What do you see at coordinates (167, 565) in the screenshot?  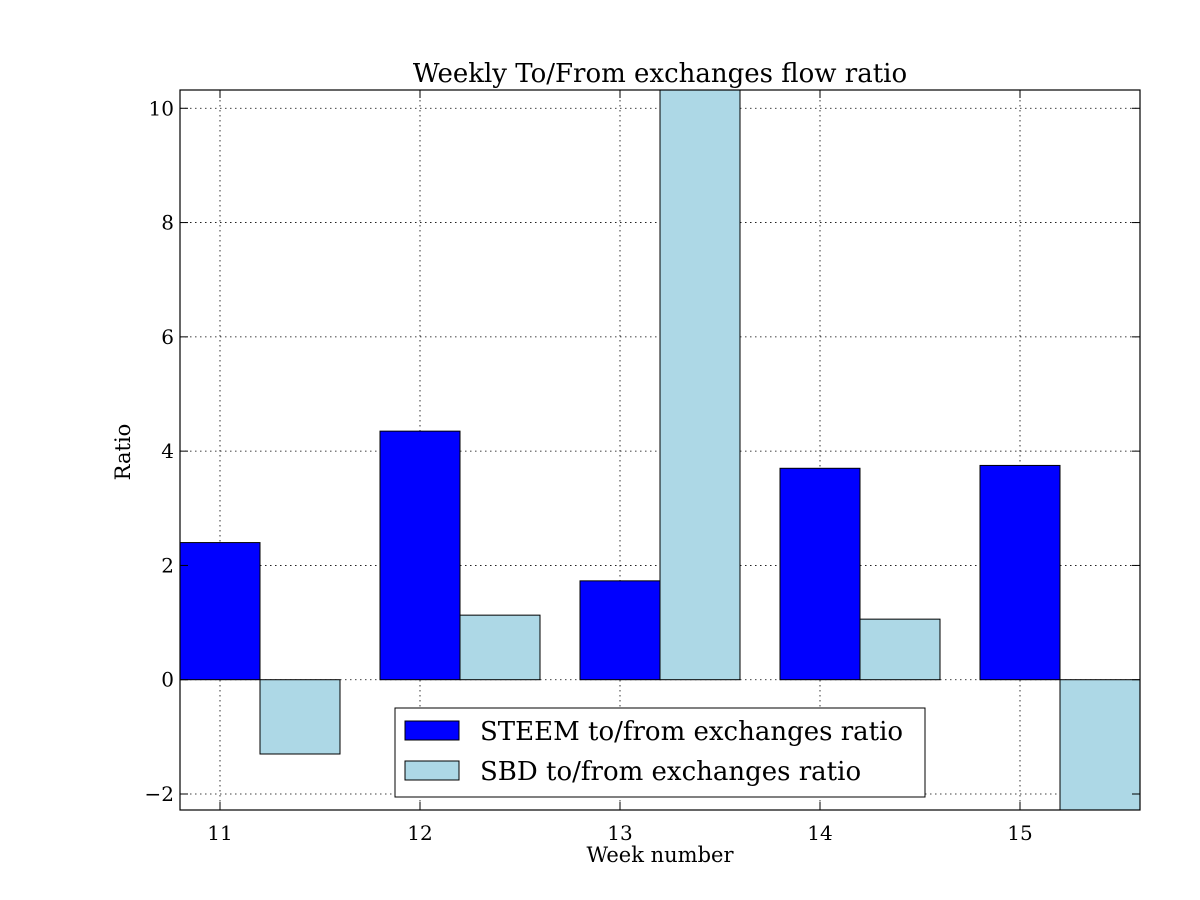 I see `y-tick-label: 2` at bounding box center [167, 565].